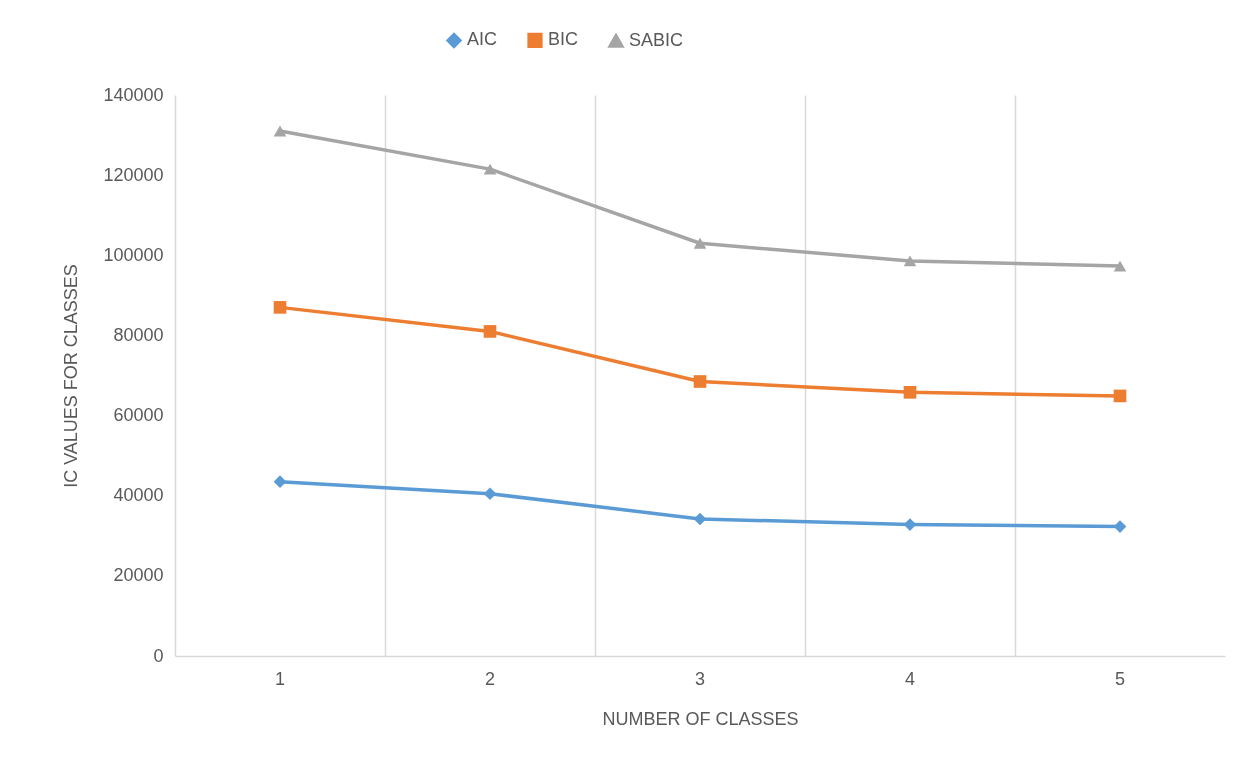 The height and width of the screenshot is (759, 1254). Describe the element at coordinates (138, 415) in the screenshot. I see `y-tick-label: 60000` at that location.